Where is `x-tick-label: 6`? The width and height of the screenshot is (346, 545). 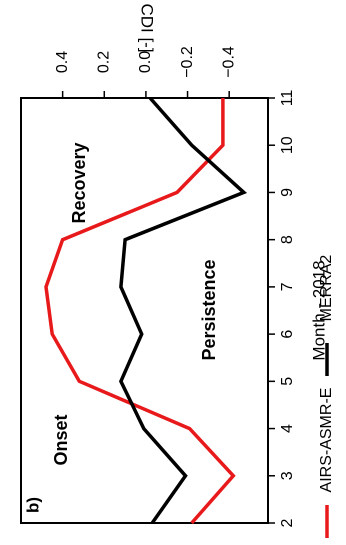 x-tick-label: 6 is located at coordinates (287, 334).